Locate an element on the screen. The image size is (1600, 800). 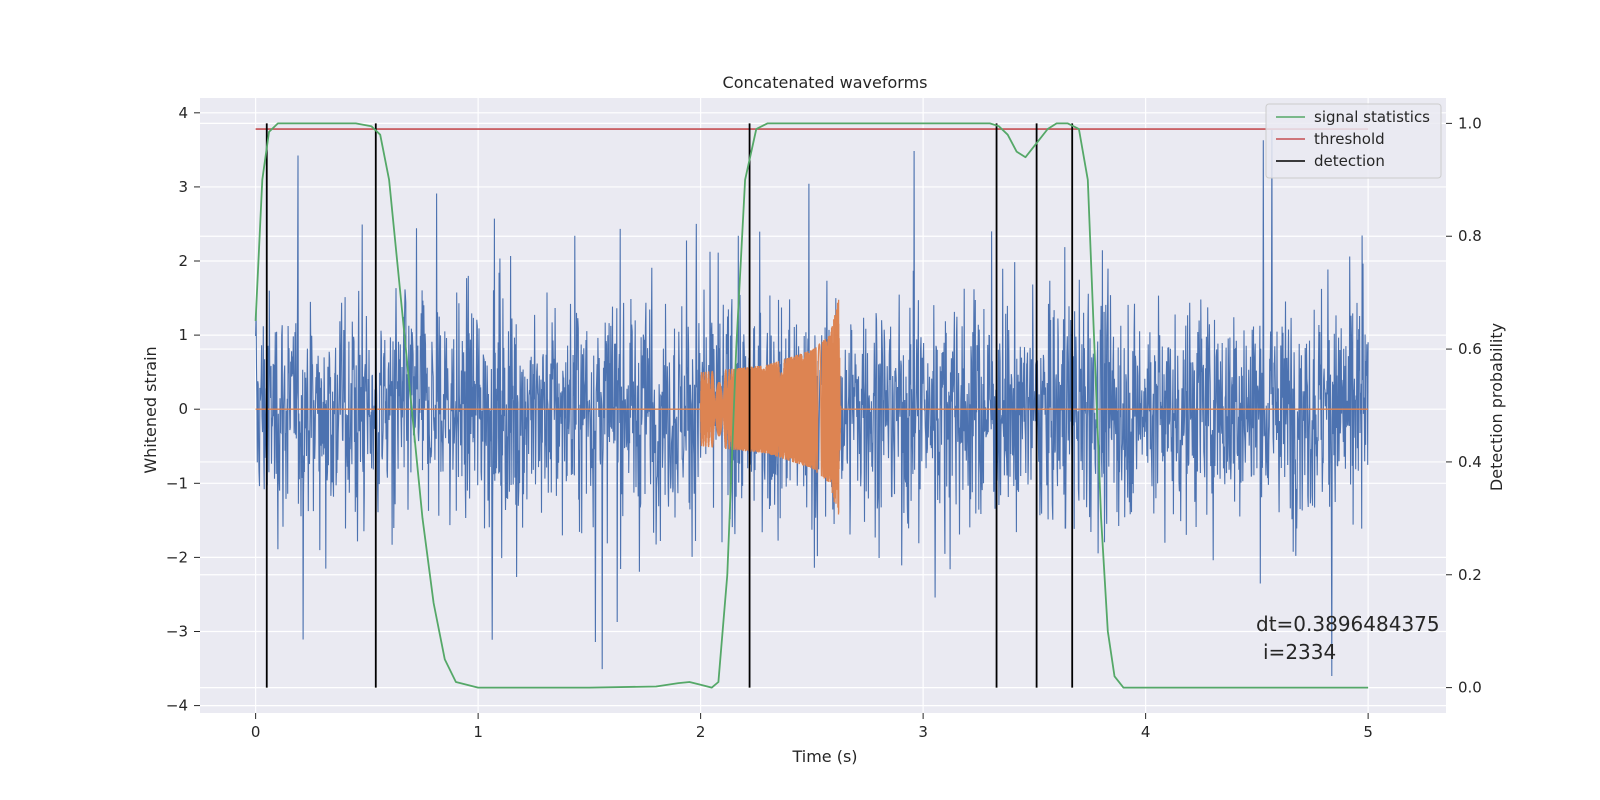
y2-tick-label: 0.0 is located at coordinates (1470, 688).